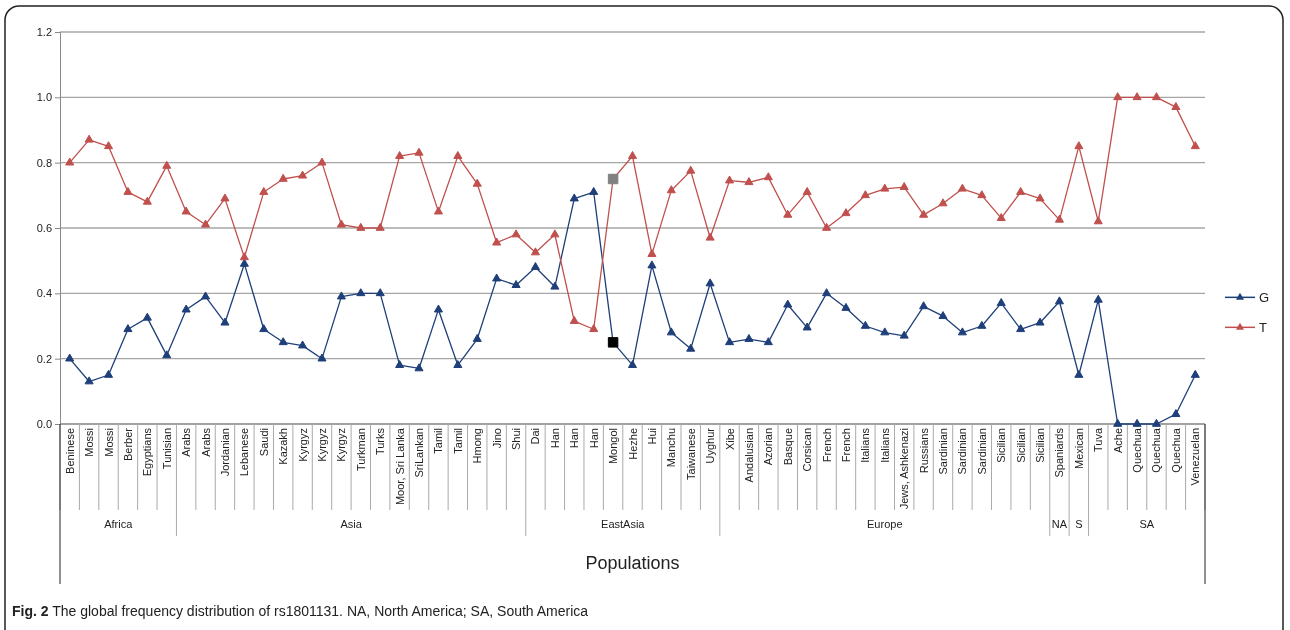 This screenshot has width=1290, height=630. What do you see at coordinates (283, 446) in the screenshot?
I see `x-tick-label: Kazakh` at bounding box center [283, 446].